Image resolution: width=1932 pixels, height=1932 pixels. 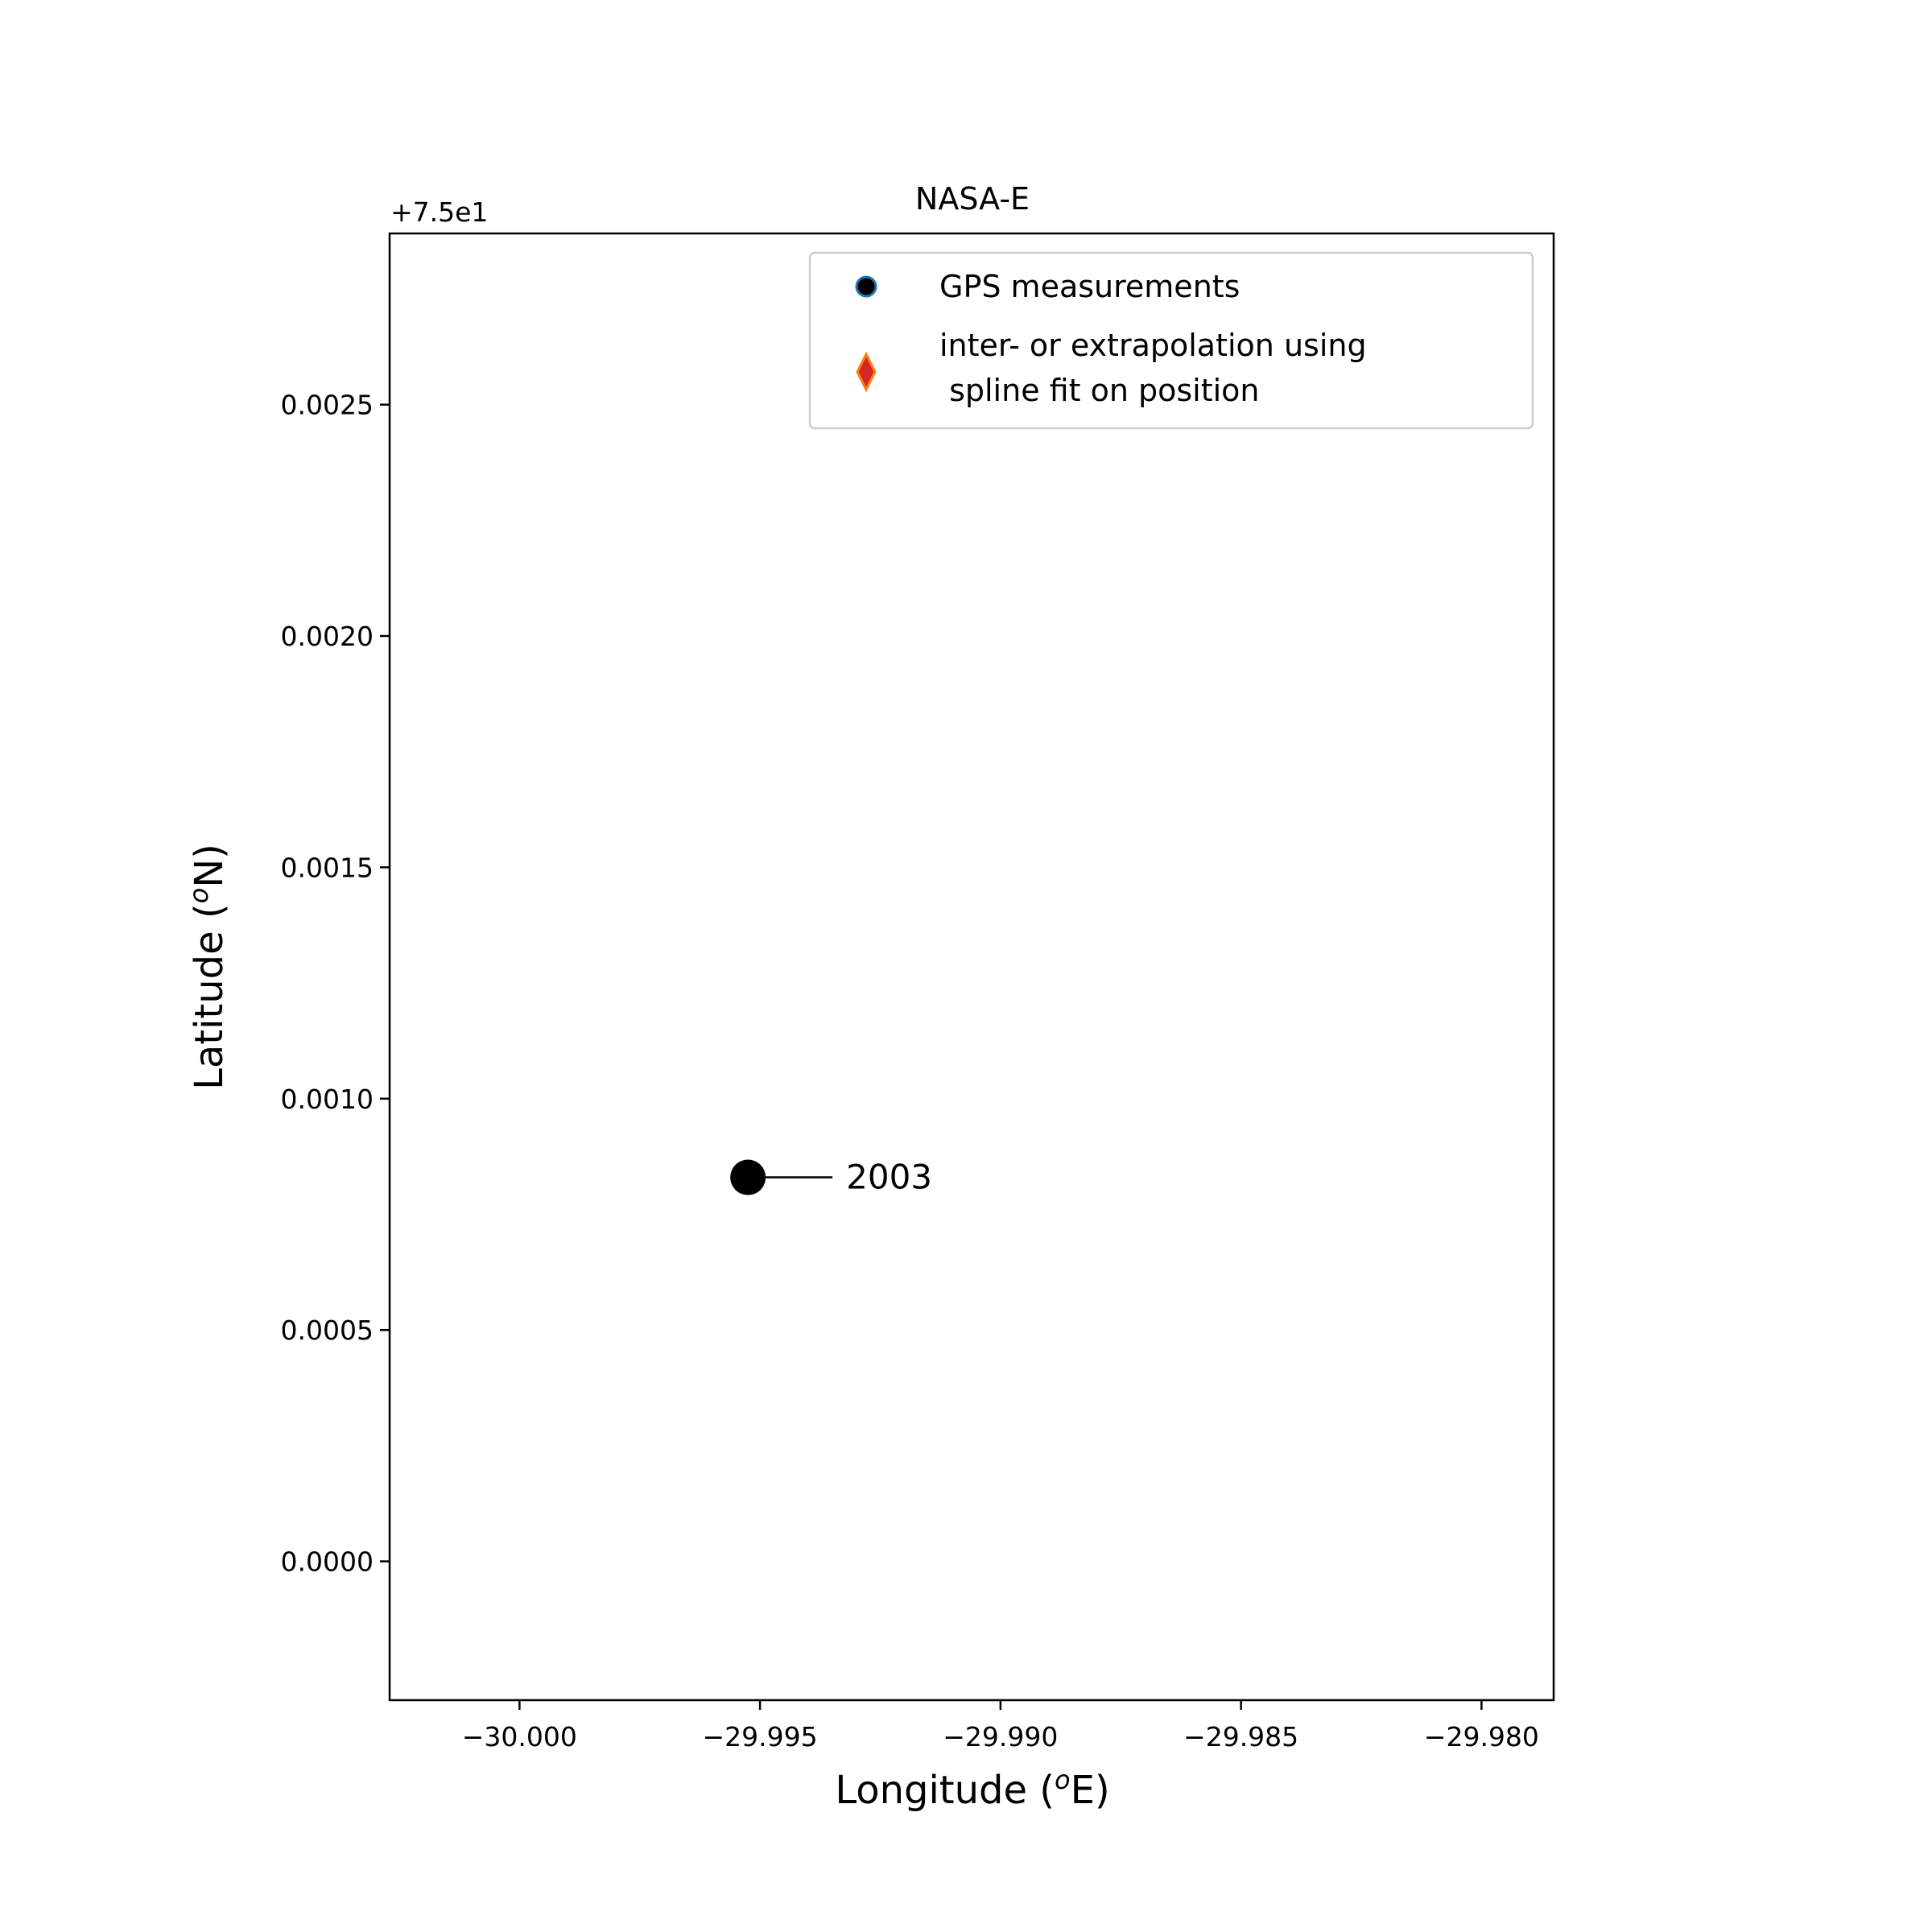 I want to click on y-tick-label: 0.0005, so click(x=327, y=1330).